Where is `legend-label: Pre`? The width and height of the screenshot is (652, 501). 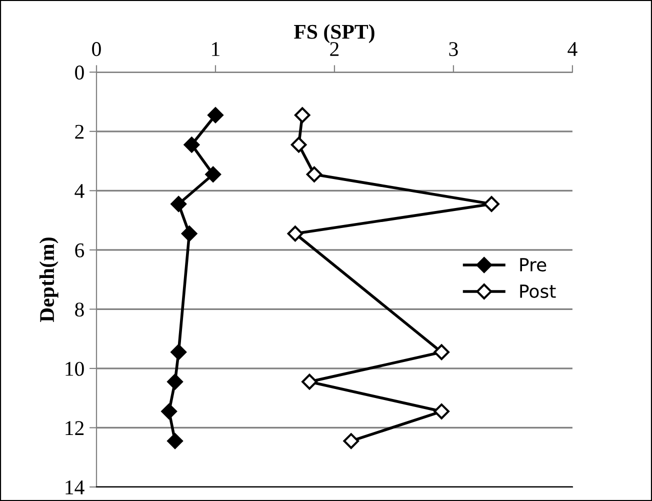
legend-label: Pre is located at coordinates (533, 265).